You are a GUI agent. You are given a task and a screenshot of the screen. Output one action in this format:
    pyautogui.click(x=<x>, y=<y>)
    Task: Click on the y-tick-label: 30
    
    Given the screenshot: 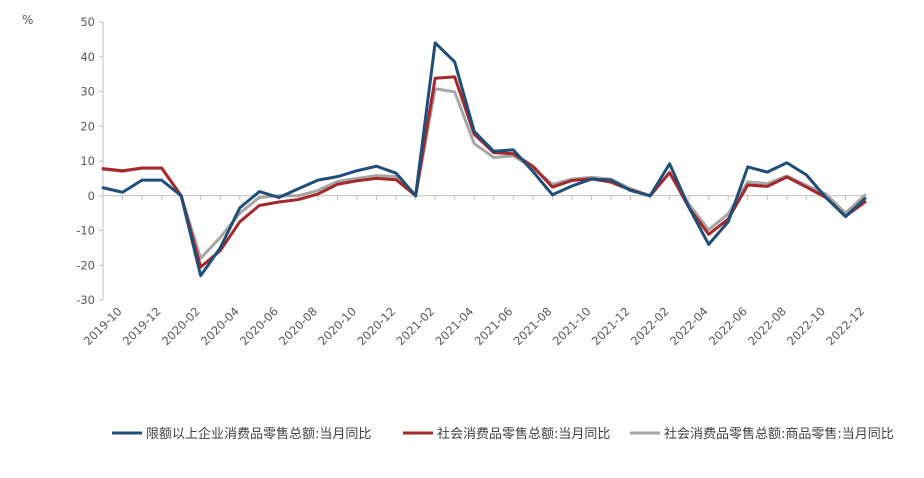 What is the action you would take?
    pyautogui.click(x=87, y=92)
    